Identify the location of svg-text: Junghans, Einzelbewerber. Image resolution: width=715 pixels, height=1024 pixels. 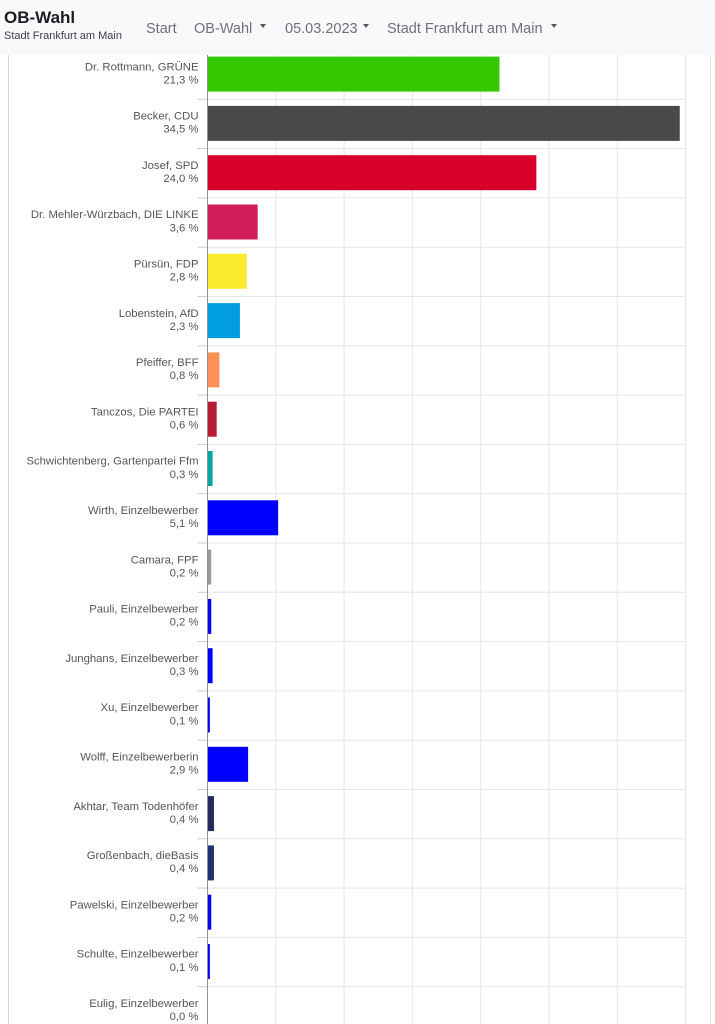
(131, 659).